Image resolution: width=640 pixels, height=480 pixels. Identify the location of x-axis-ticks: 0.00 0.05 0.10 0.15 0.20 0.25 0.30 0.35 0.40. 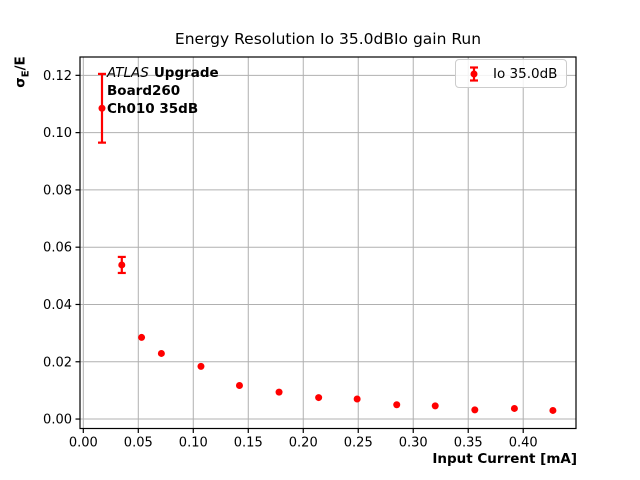
(303, 439).